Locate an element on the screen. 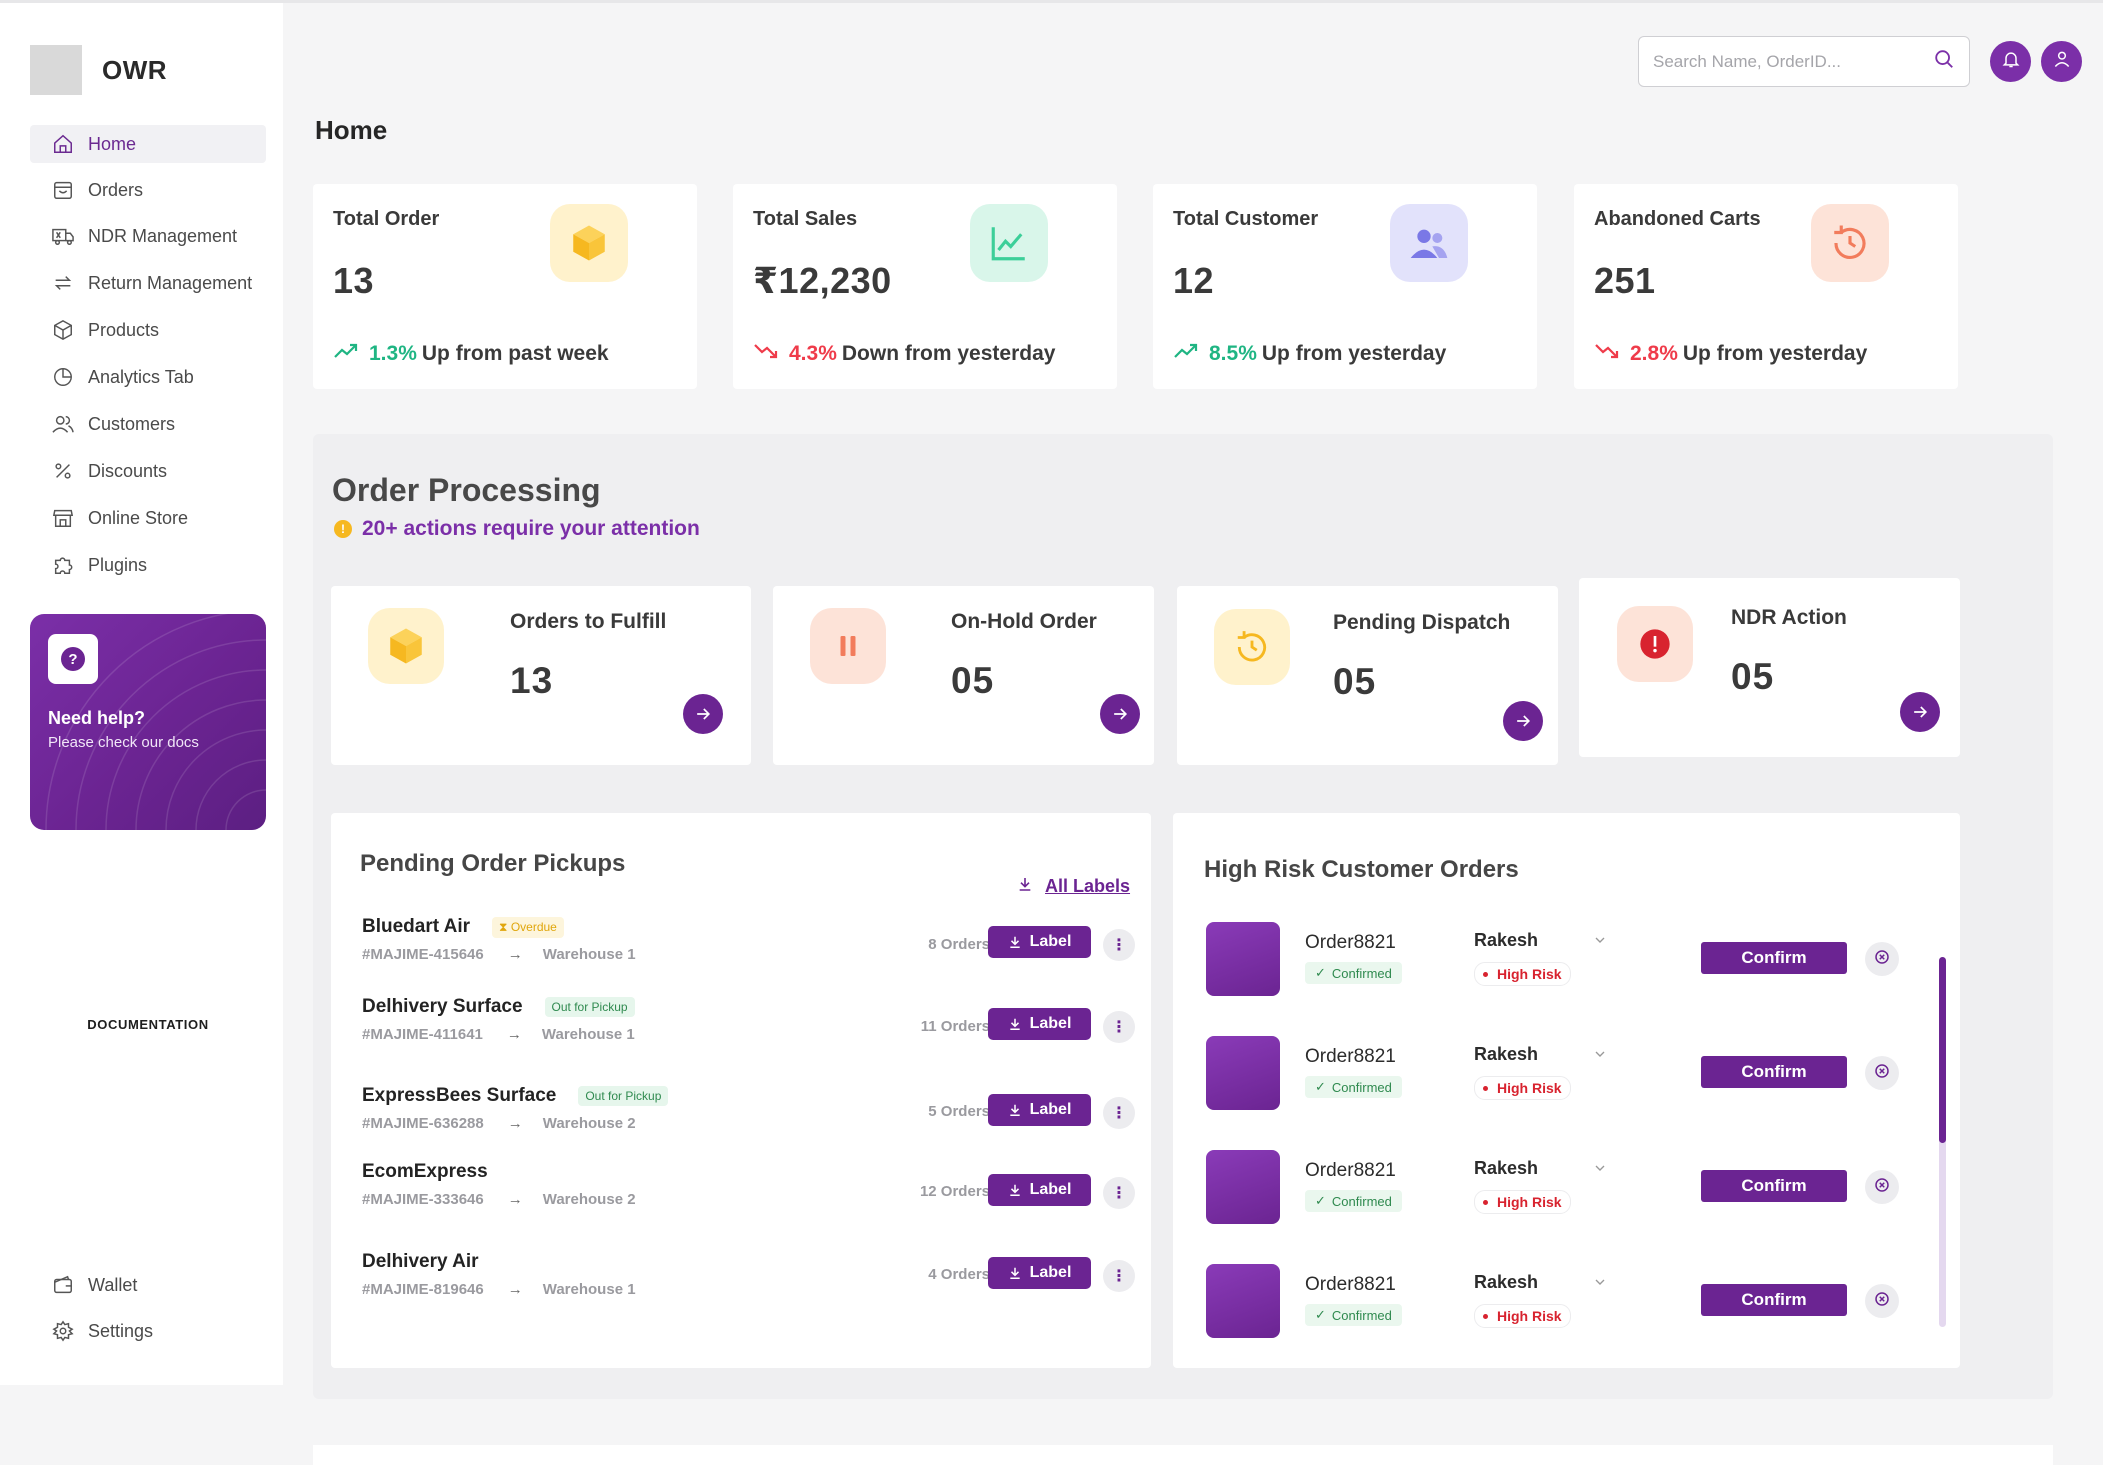 This screenshot has width=2103, height=1465. carrier-name: EcomExpress is located at coordinates (425, 1172).